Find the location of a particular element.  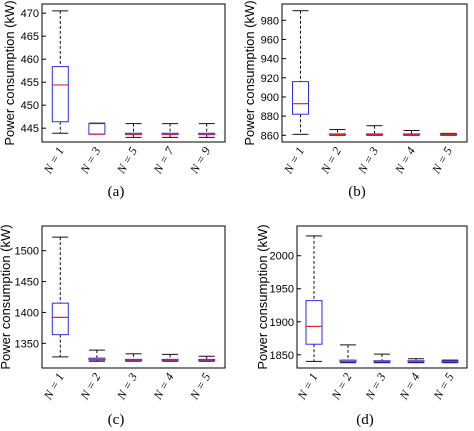

y-tick-label: 455 is located at coordinates (30, 83).